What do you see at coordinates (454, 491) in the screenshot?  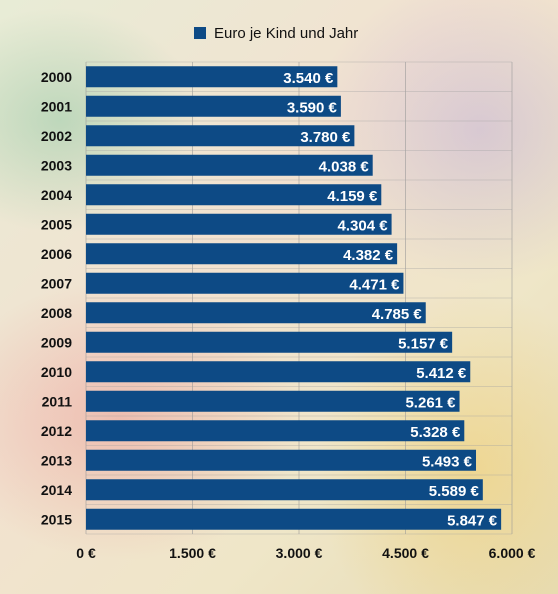 I see `bar-value-label: 5.589 €` at bounding box center [454, 491].